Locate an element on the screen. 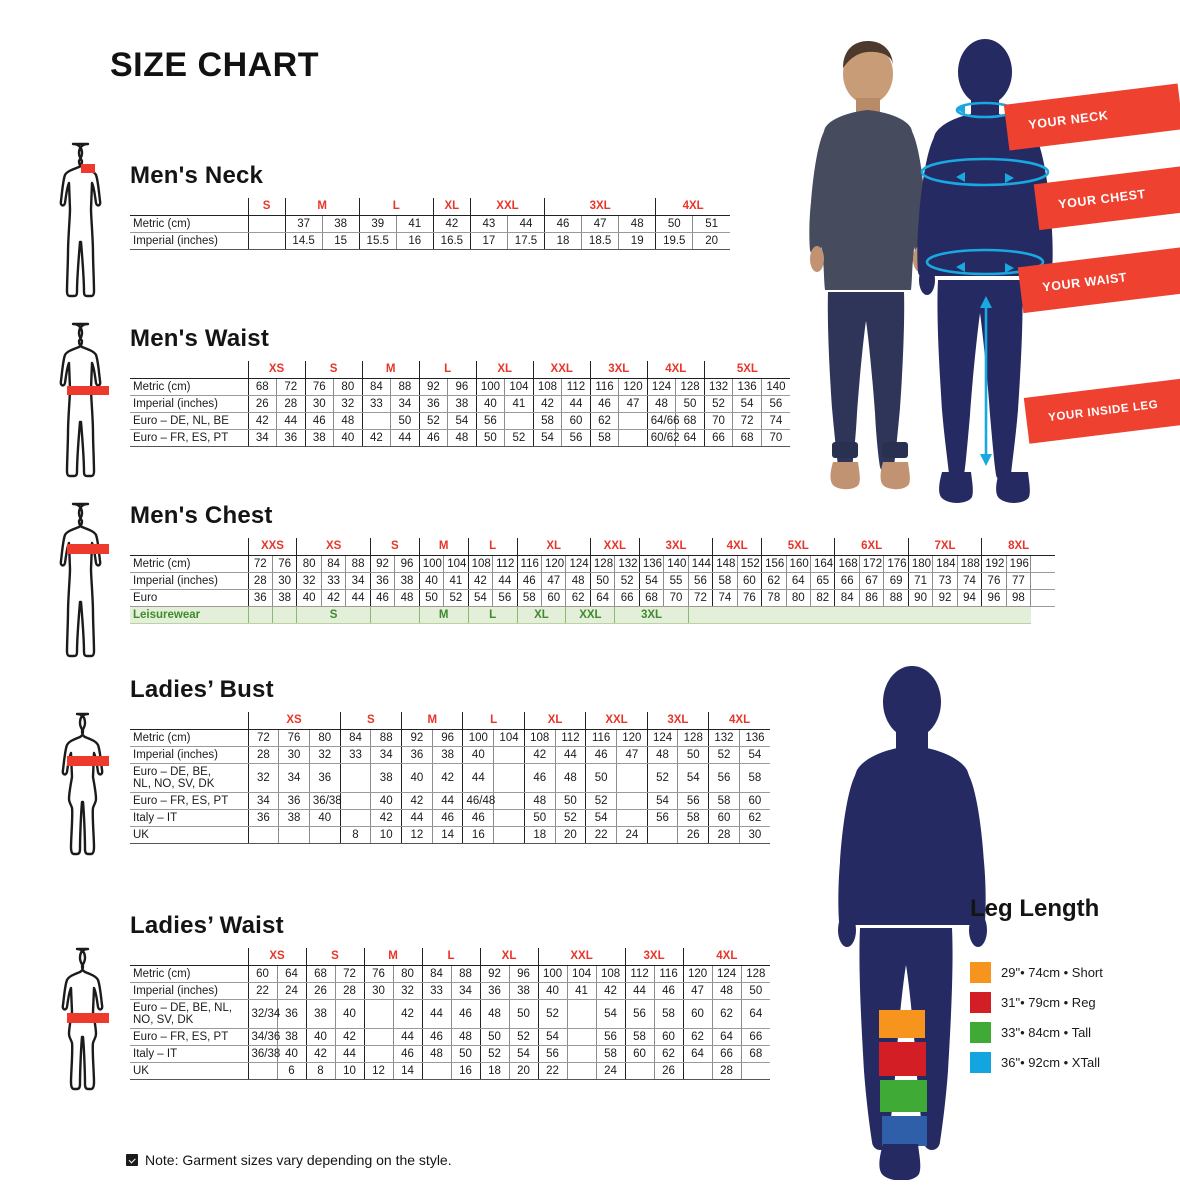 The height and width of the screenshot is (1197, 1180). section-heading: Men's Neck is located at coordinates (197, 175).